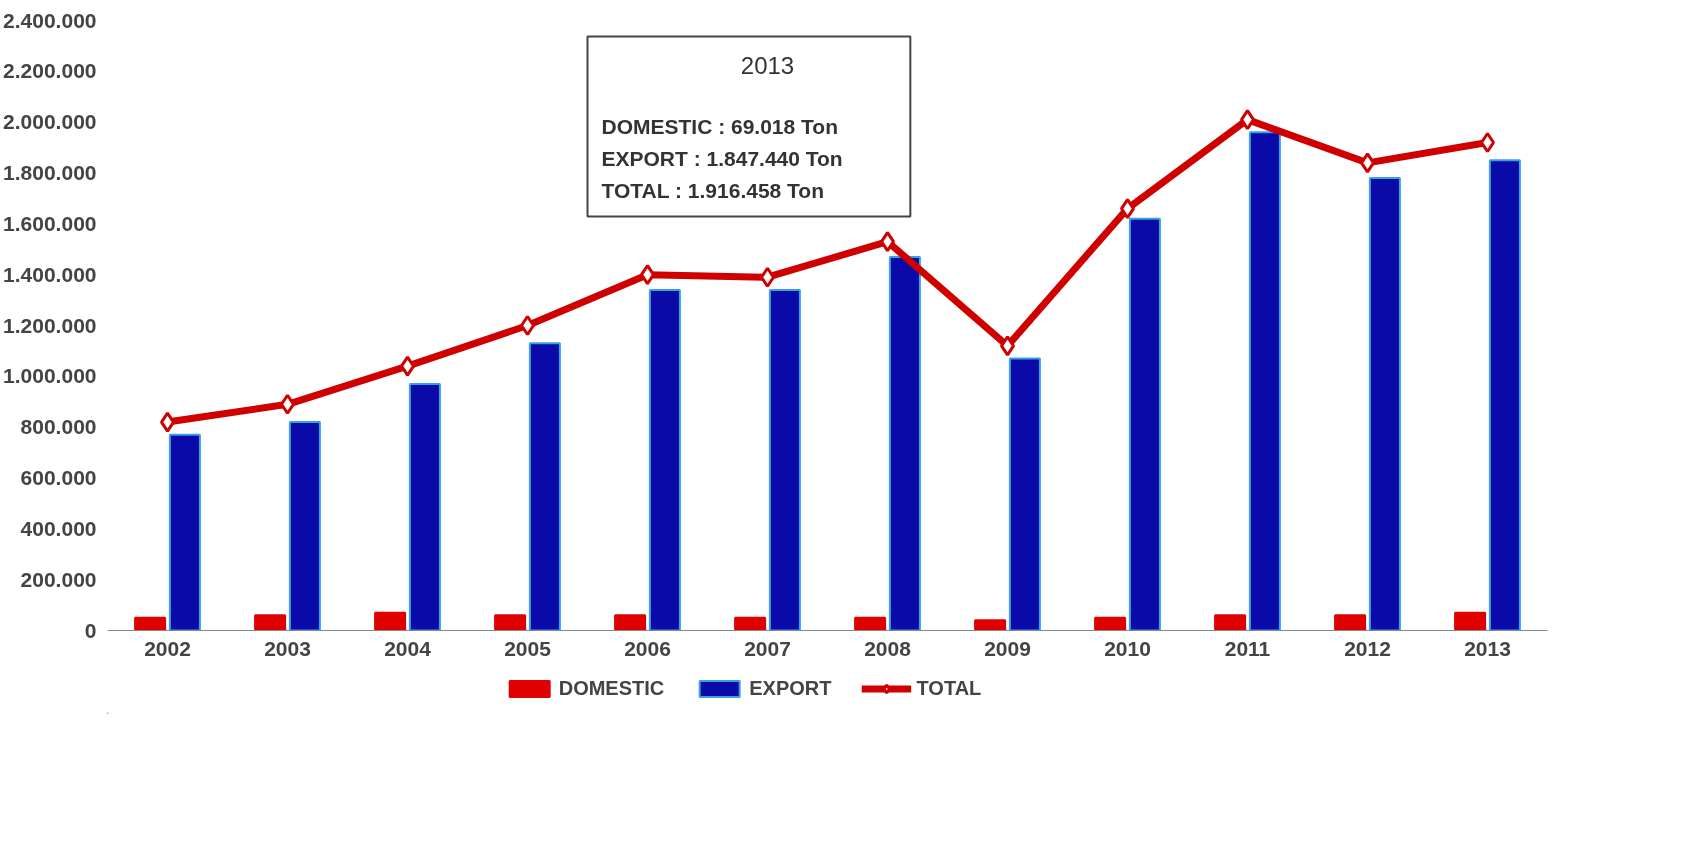  What do you see at coordinates (50, 274) in the screenshot?
I see `y-tick-label: 1.400.000` at bounding box center [50, 274].